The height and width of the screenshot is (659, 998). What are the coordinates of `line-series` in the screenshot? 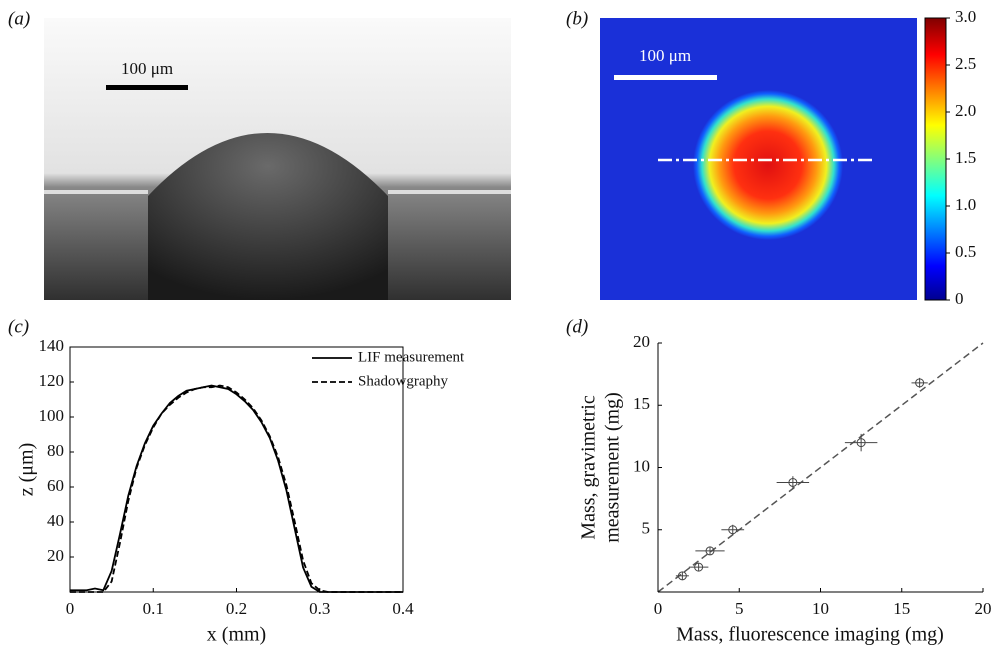 It's located at (236, 488).